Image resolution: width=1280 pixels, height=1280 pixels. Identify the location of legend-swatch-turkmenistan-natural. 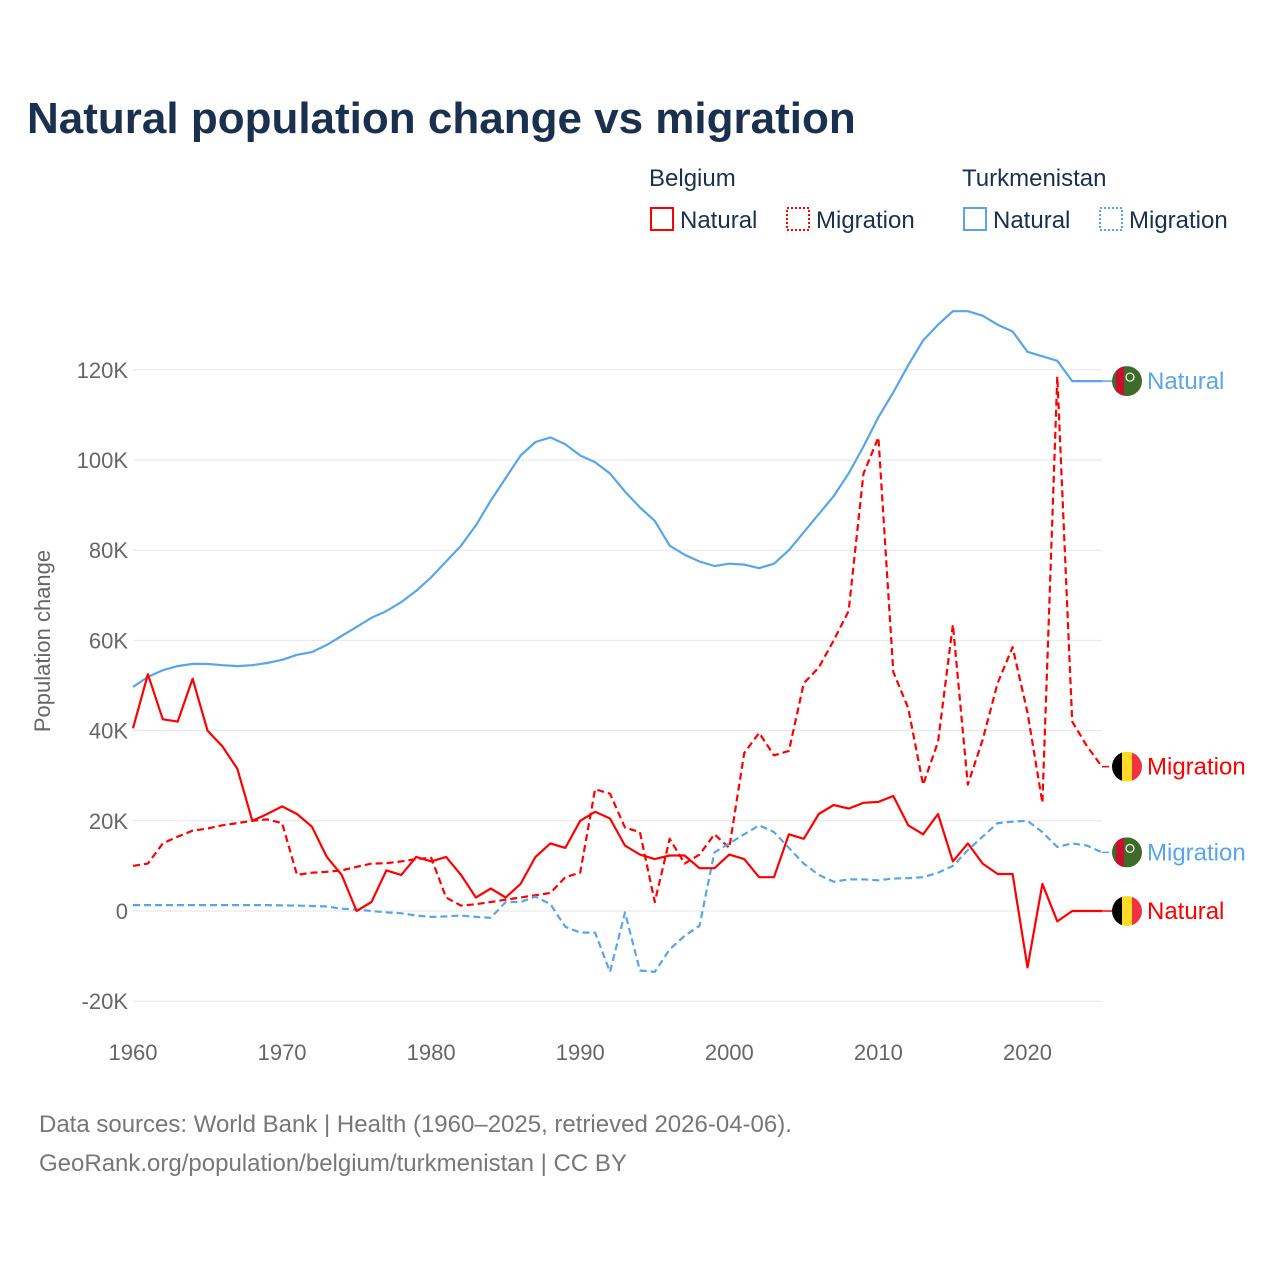
(975, 219).